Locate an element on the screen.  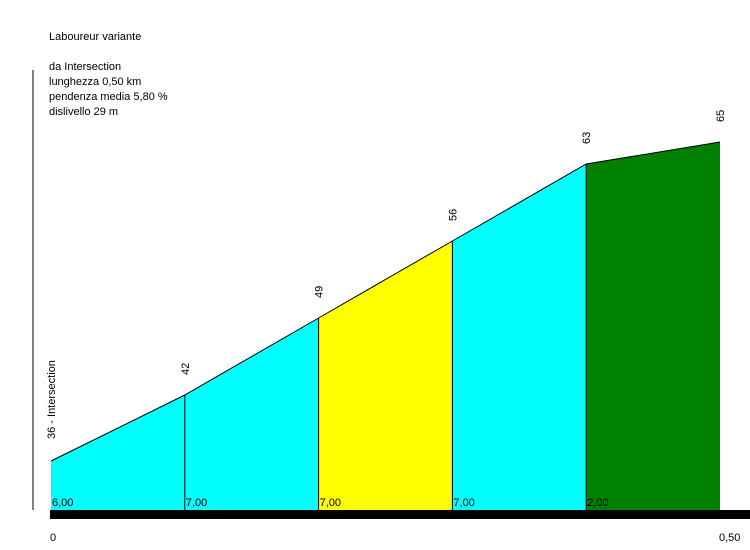
start-elevation-label: 36 - Intersection is located at coordinates (52, 399).